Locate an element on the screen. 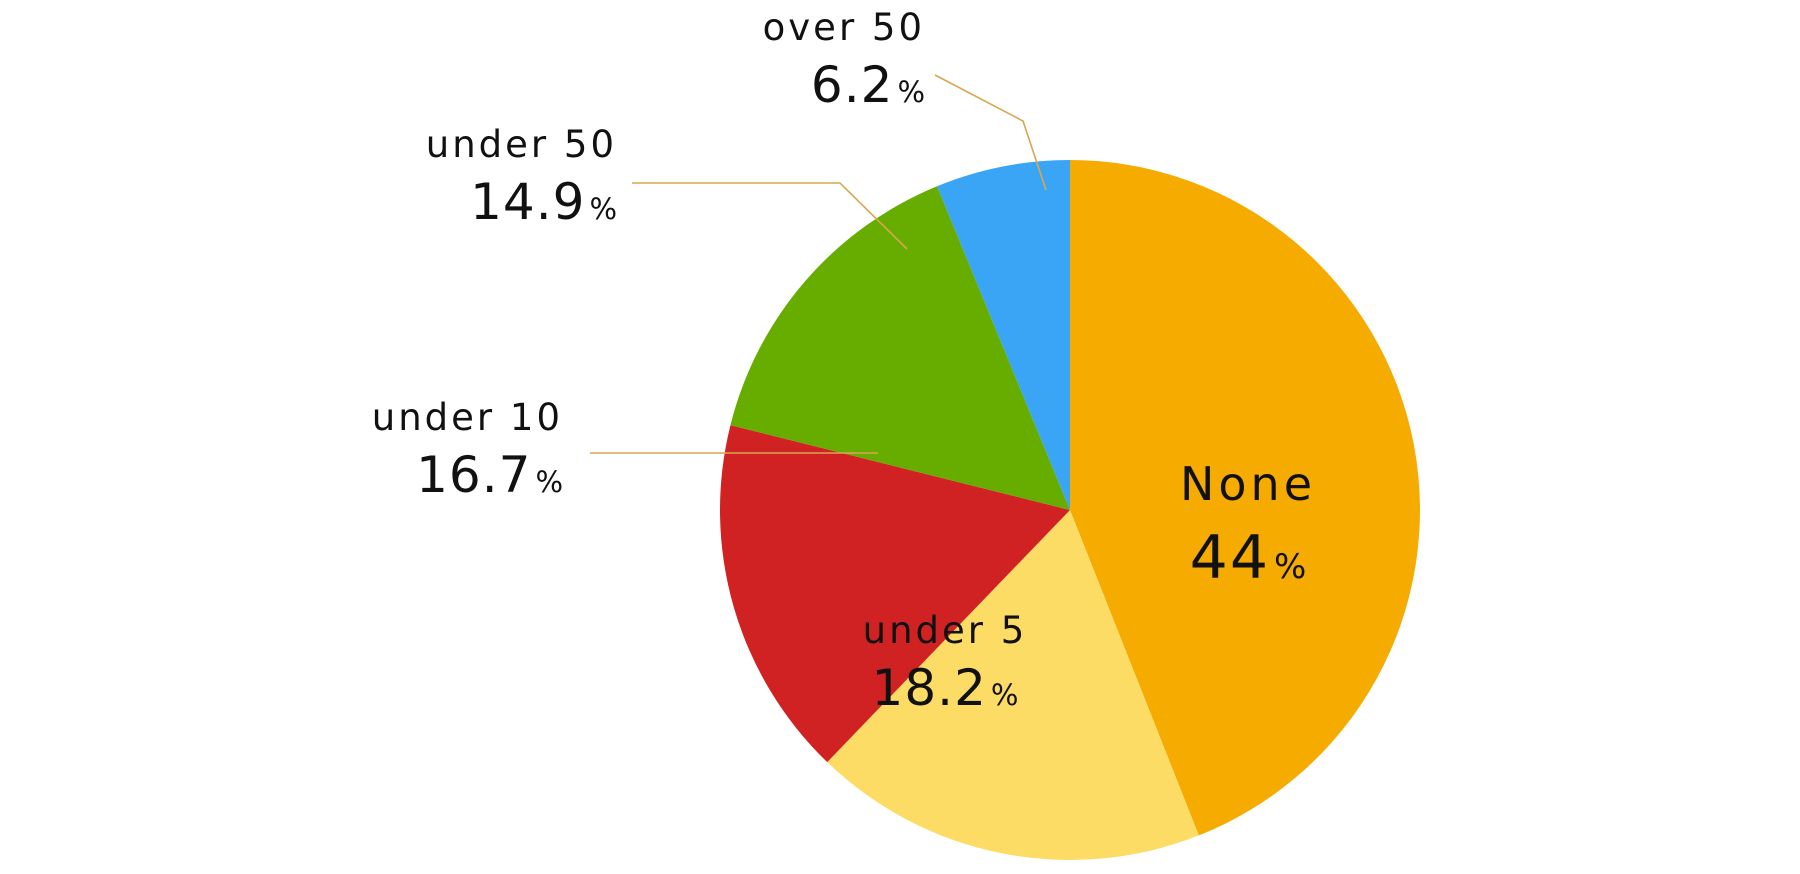  slice-label-over-50: over 50 is located at coordinates (844, 27).